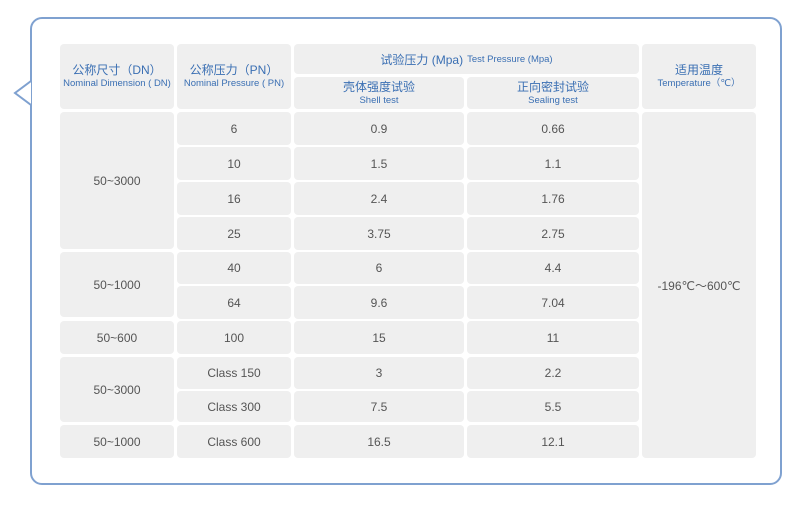  I want to click on header-temperature: 适用温度 Temperature（℃）, so click(699, 76).